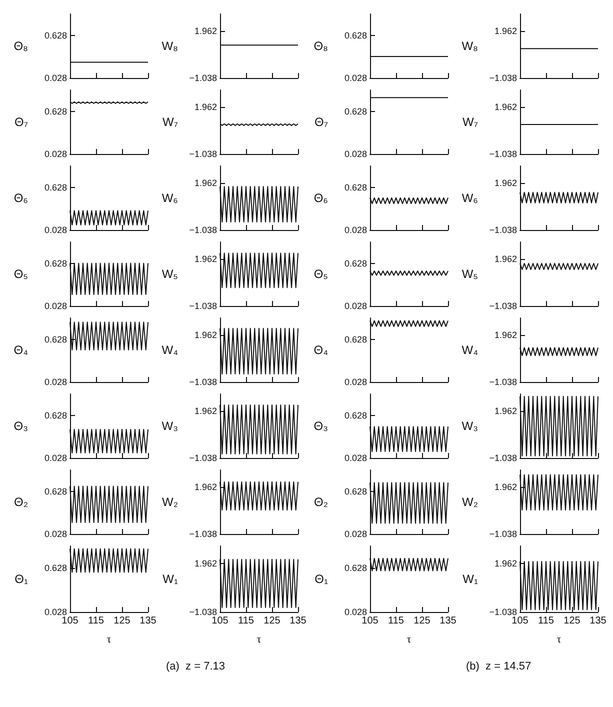 The image size is (613, 707). Describe the element at coordinates (499, 666) in the screenshot. I see `text: (b) z = 14.57` at that location.